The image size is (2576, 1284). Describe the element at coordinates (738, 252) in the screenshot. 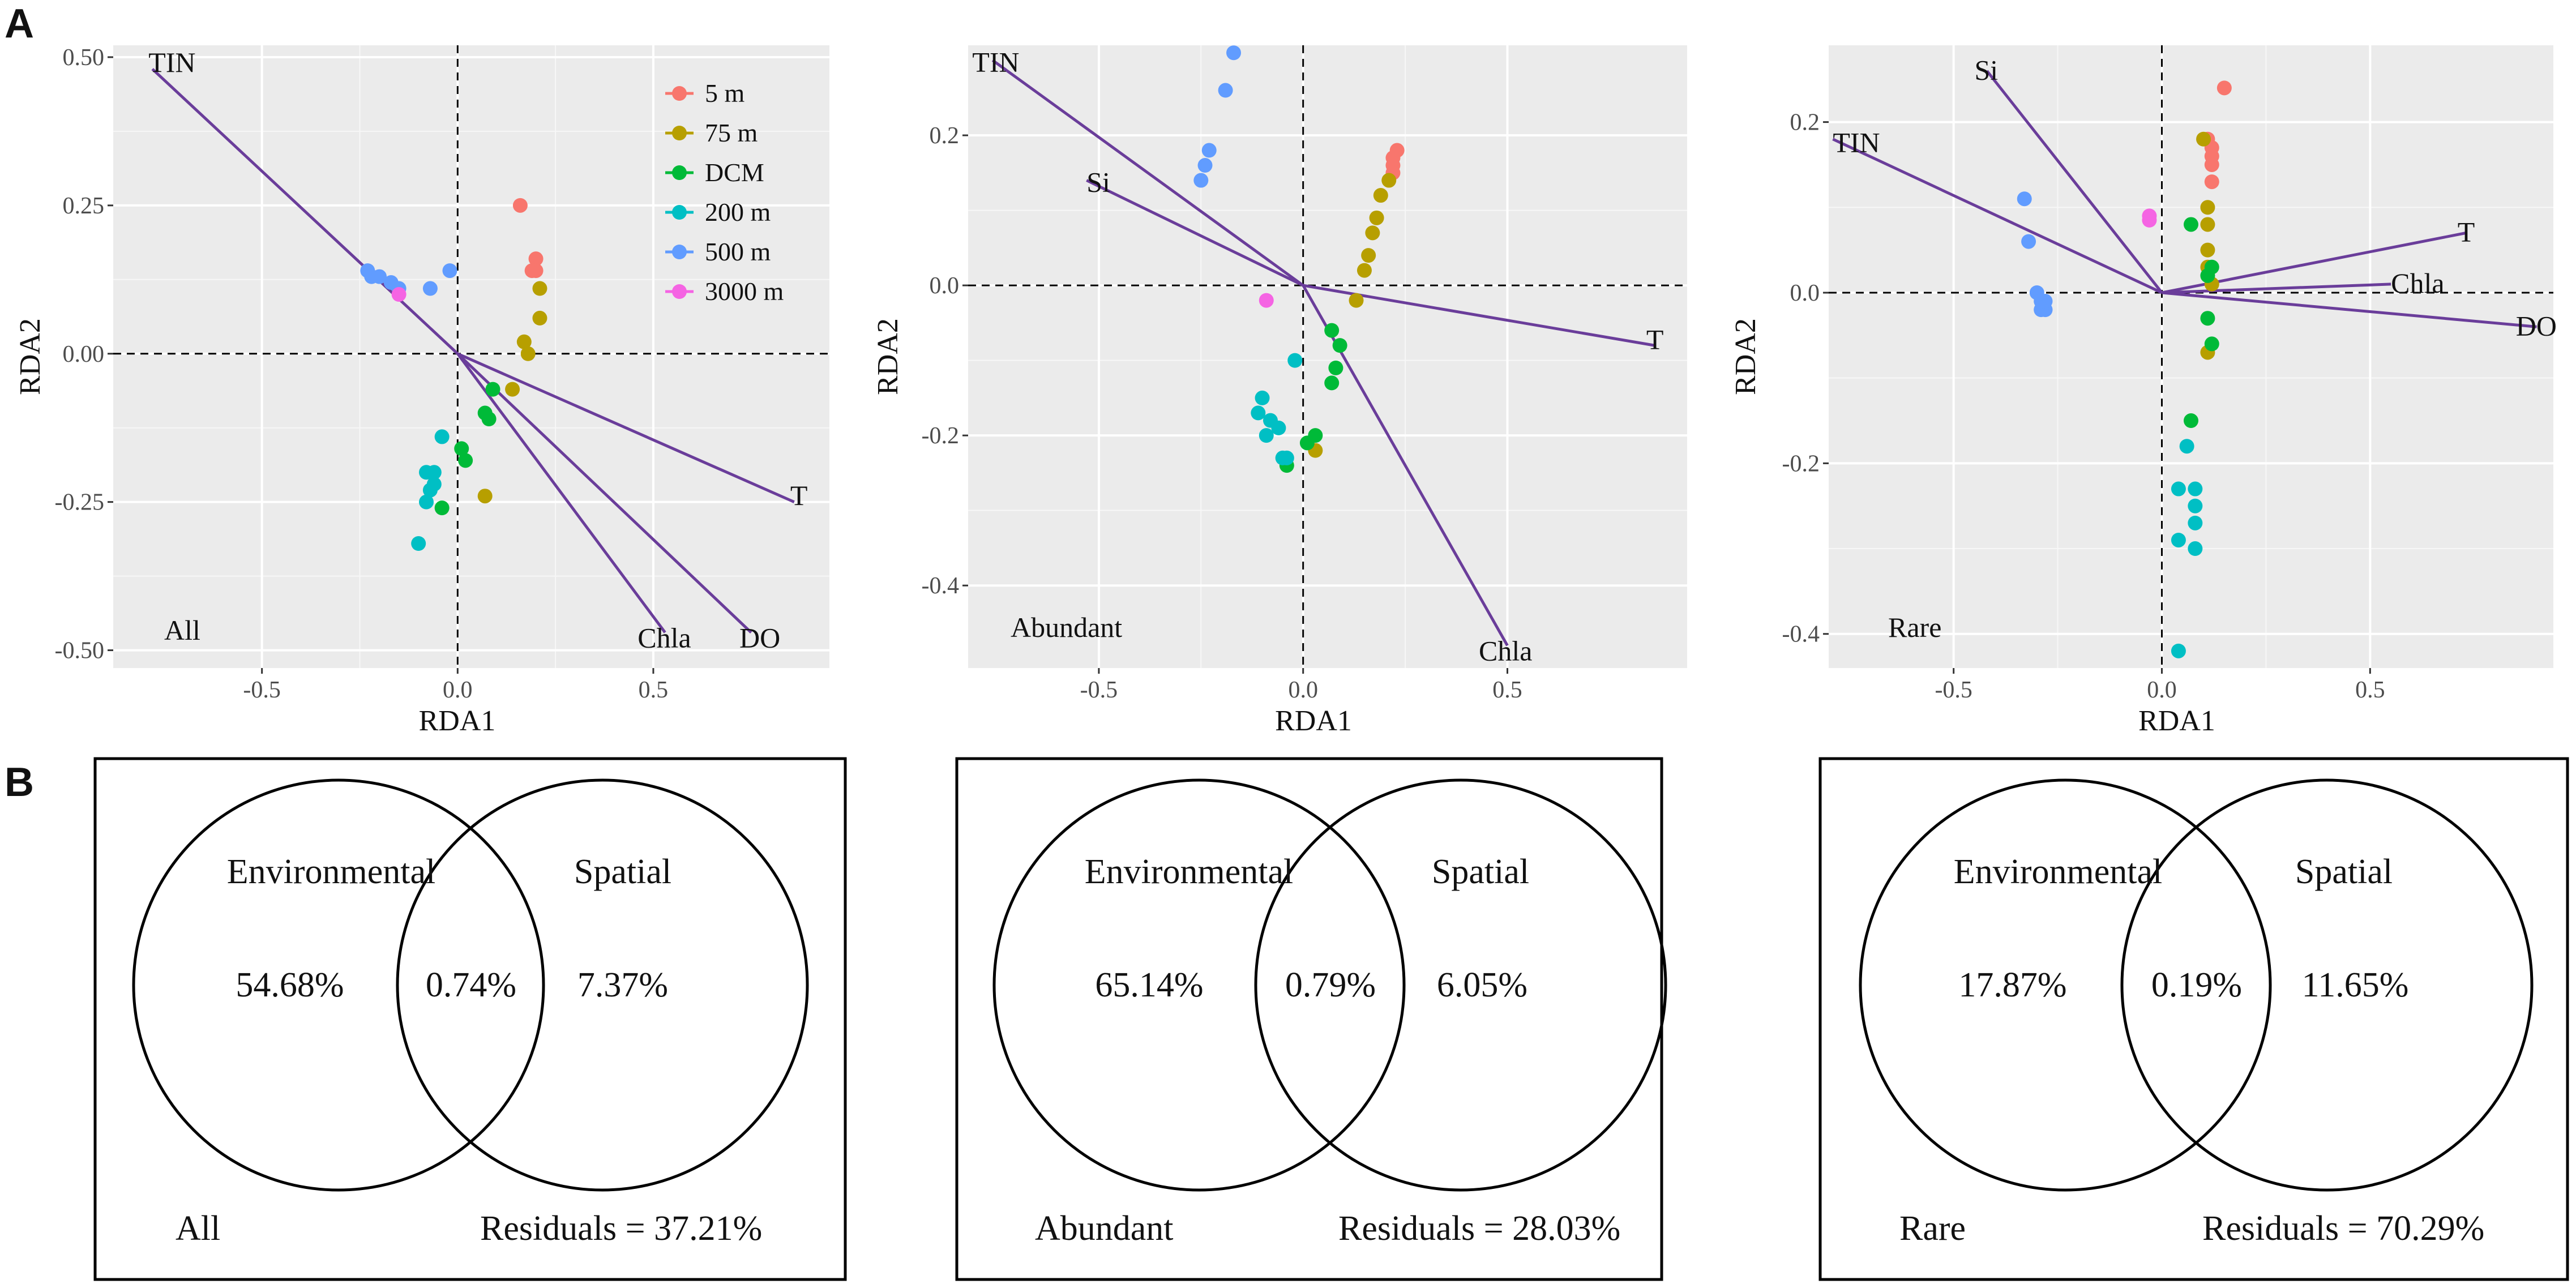

I see `legend-label: 500 m` at that location.